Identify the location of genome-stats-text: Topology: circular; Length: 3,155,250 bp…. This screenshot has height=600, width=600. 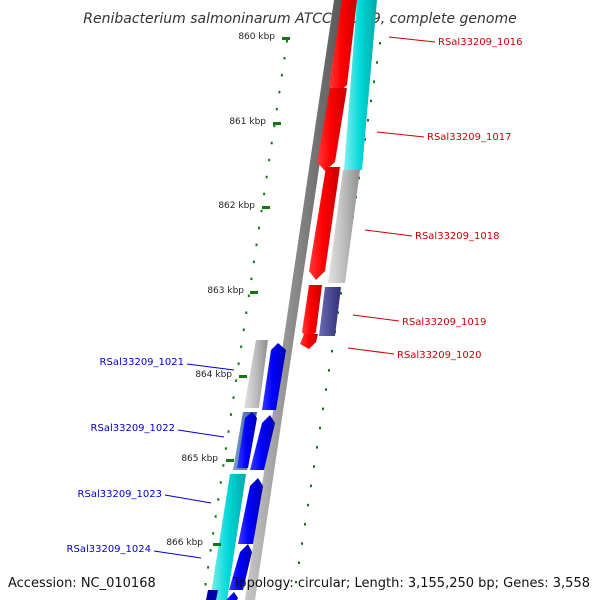
(411, 583).